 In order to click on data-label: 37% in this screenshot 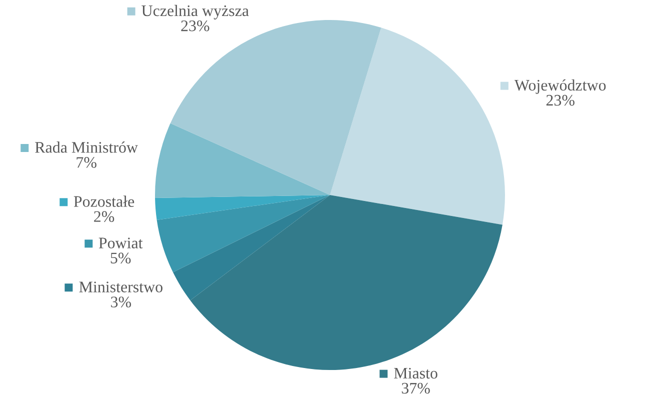, I will do `click(416, 388)`.